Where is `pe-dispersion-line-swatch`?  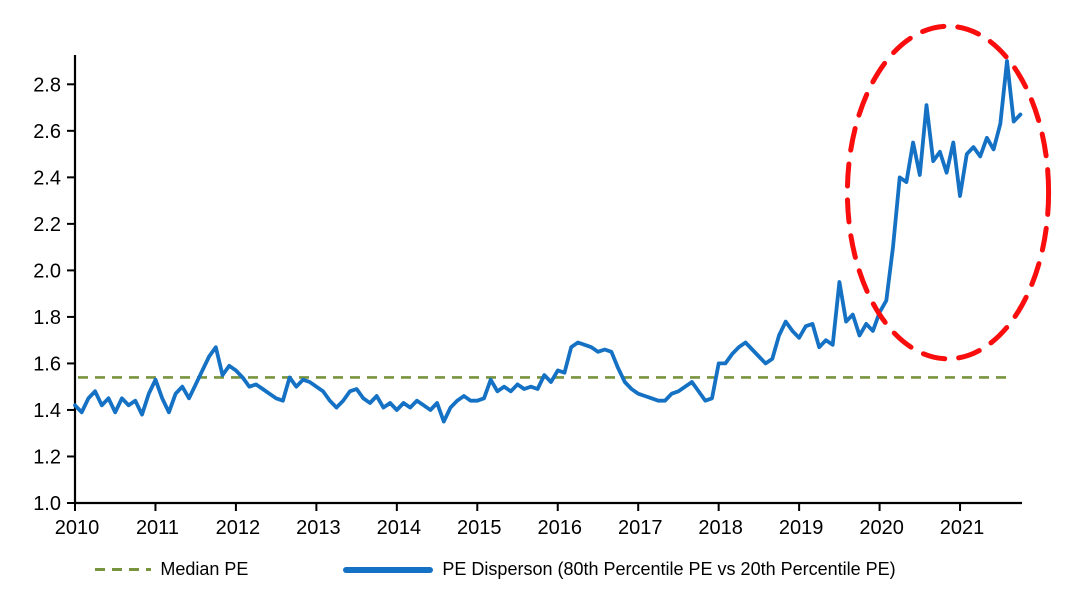 pe-dispersion-line-swatch is located at coordinates (388, 569).